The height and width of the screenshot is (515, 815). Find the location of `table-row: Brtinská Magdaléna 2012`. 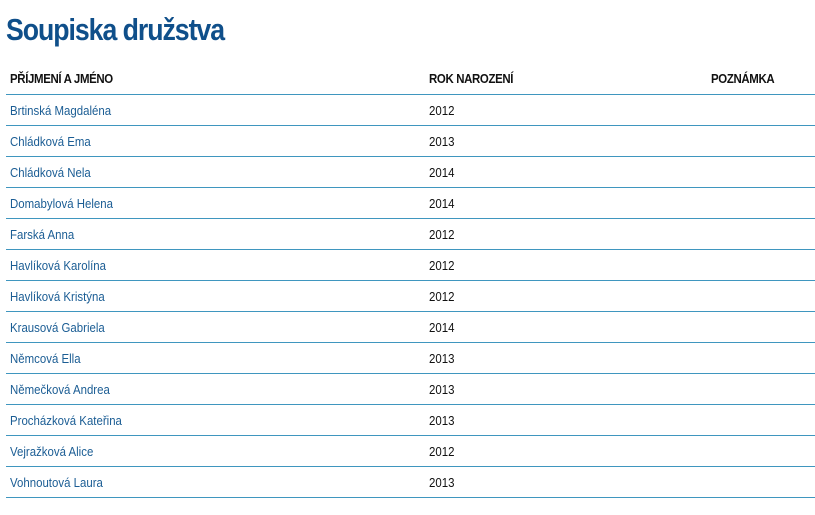

table-row: Brtinská Magdaléna 2012 is located at coordinates (410, 110).